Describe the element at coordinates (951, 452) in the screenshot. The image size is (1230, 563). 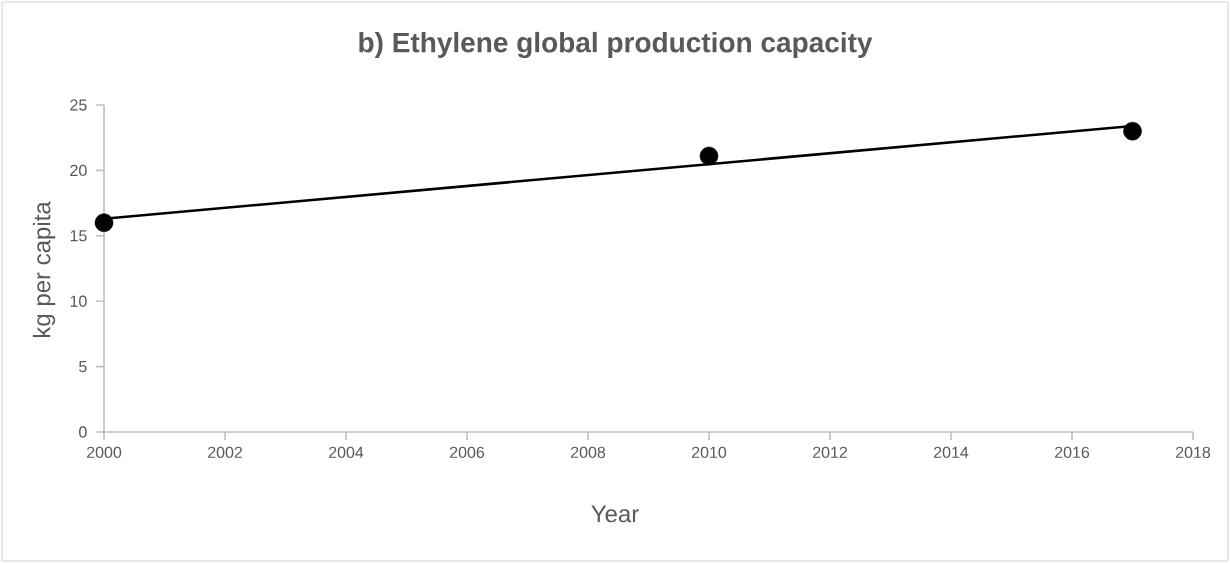
I see `x-tick-label: 2014` at that location.